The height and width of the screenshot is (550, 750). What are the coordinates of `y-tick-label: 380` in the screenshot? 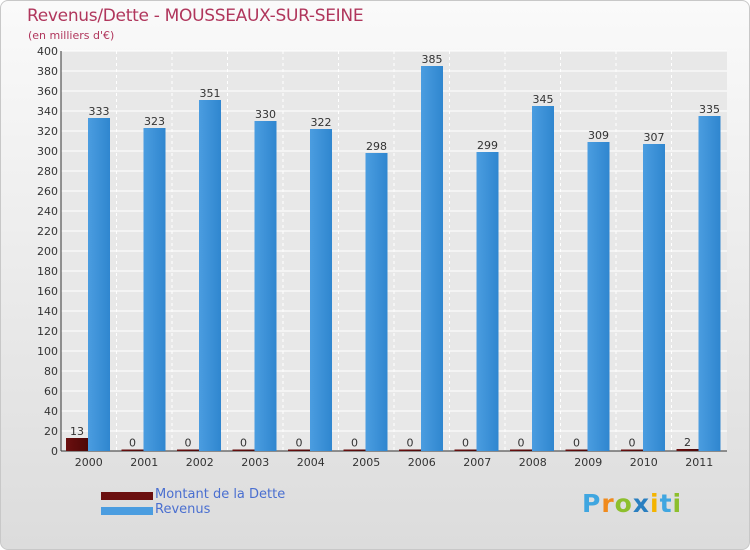 It's located at (47, 71).